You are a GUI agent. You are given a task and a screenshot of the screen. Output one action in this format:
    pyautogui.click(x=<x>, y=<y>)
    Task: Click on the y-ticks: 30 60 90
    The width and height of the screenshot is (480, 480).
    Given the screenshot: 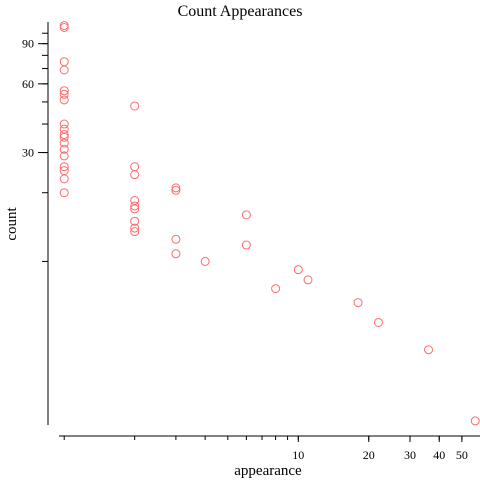 What is the action you would take?
    pyautogui.click(x=35, y=147)
    